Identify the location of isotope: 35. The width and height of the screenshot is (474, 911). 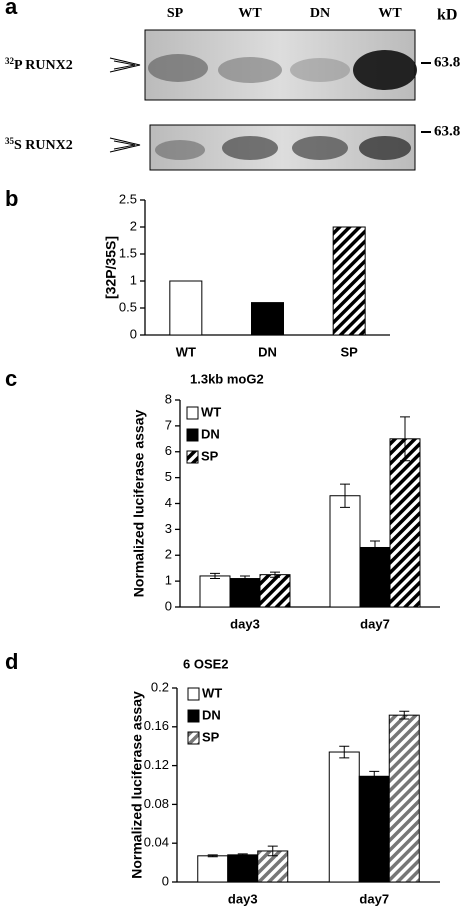
(10, 141).